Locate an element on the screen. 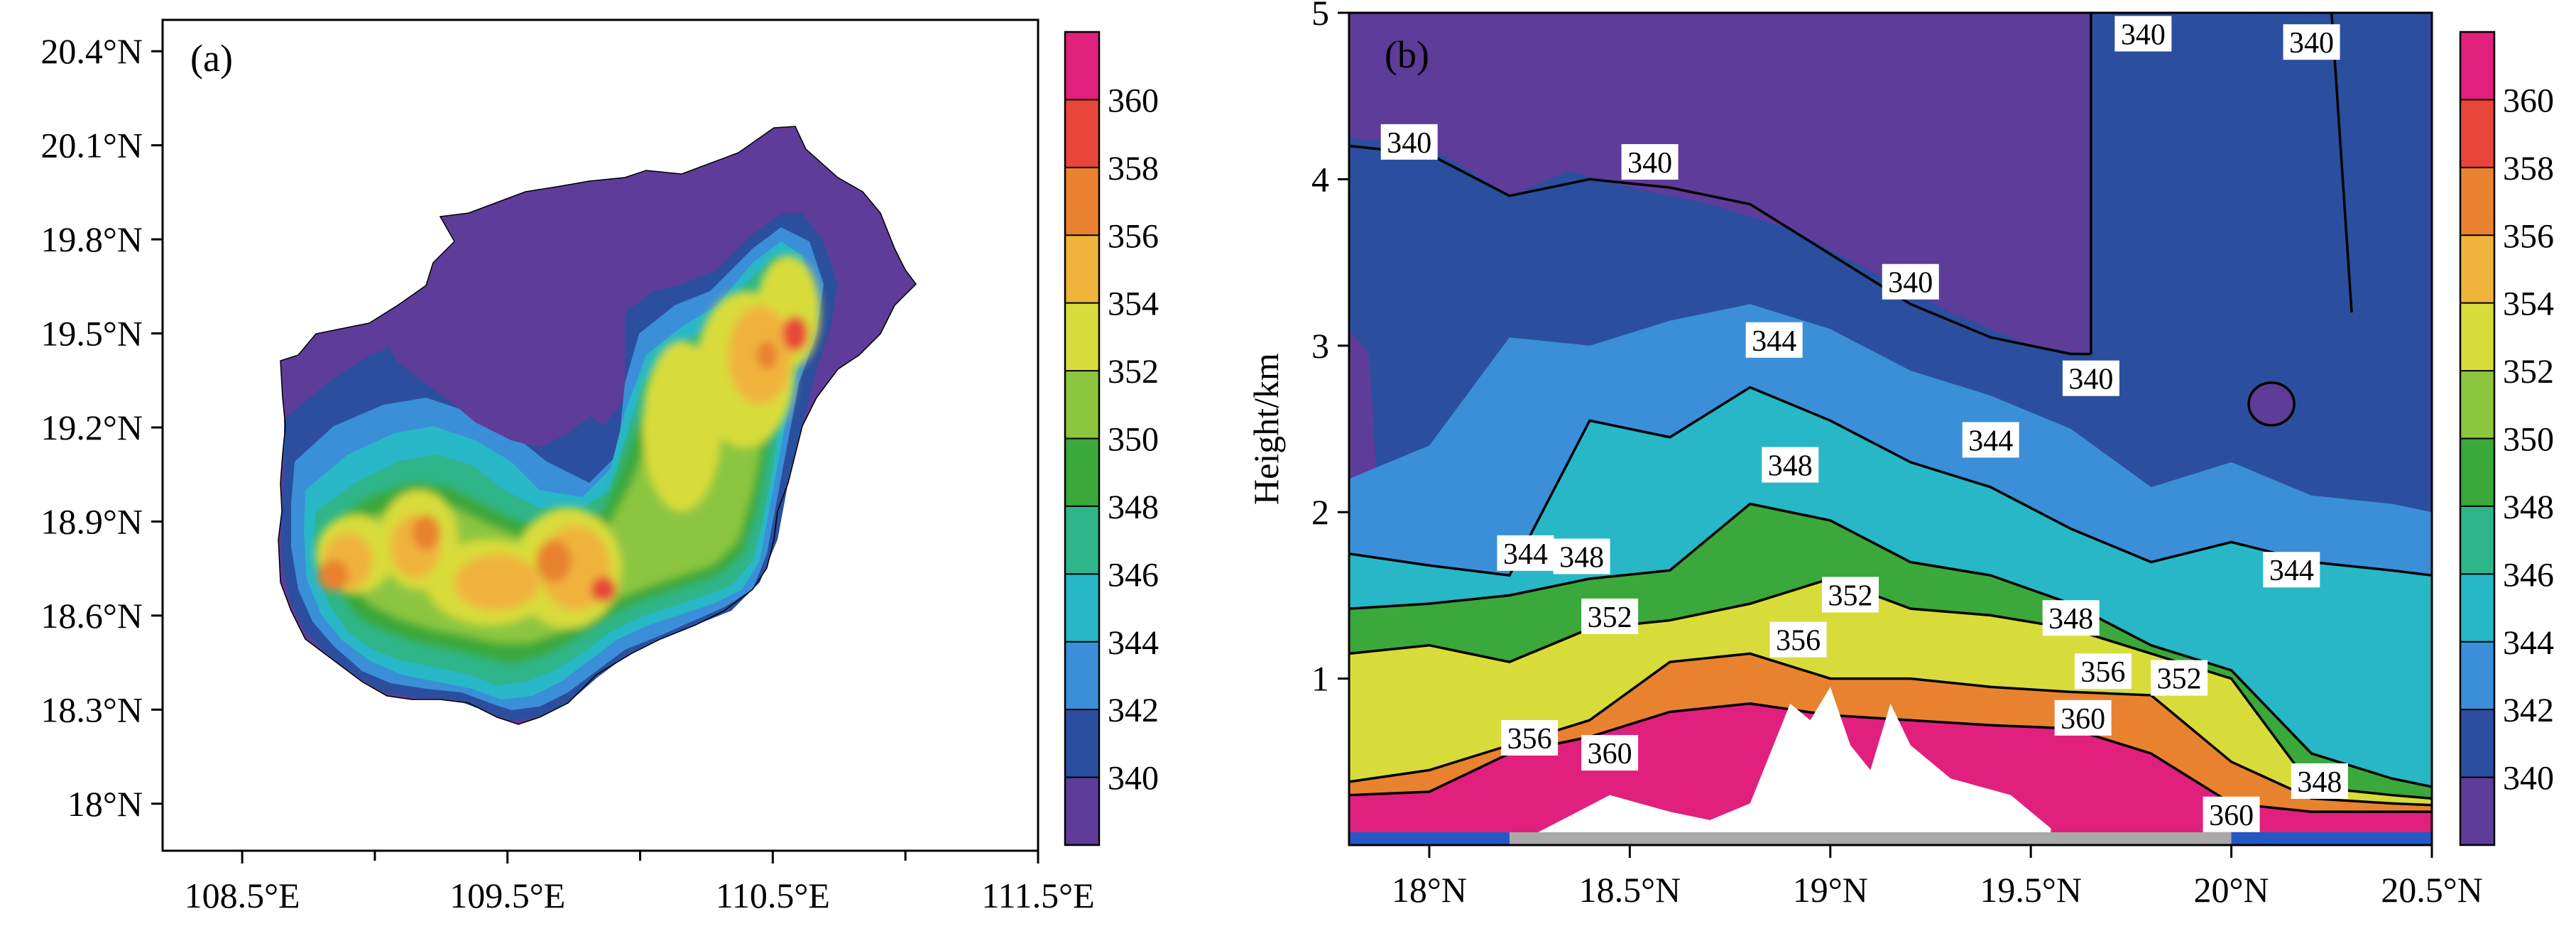 This screenshot has height=926, width=2576. colorbar-tick-label: 348 is located at coordinates (2528, 508).